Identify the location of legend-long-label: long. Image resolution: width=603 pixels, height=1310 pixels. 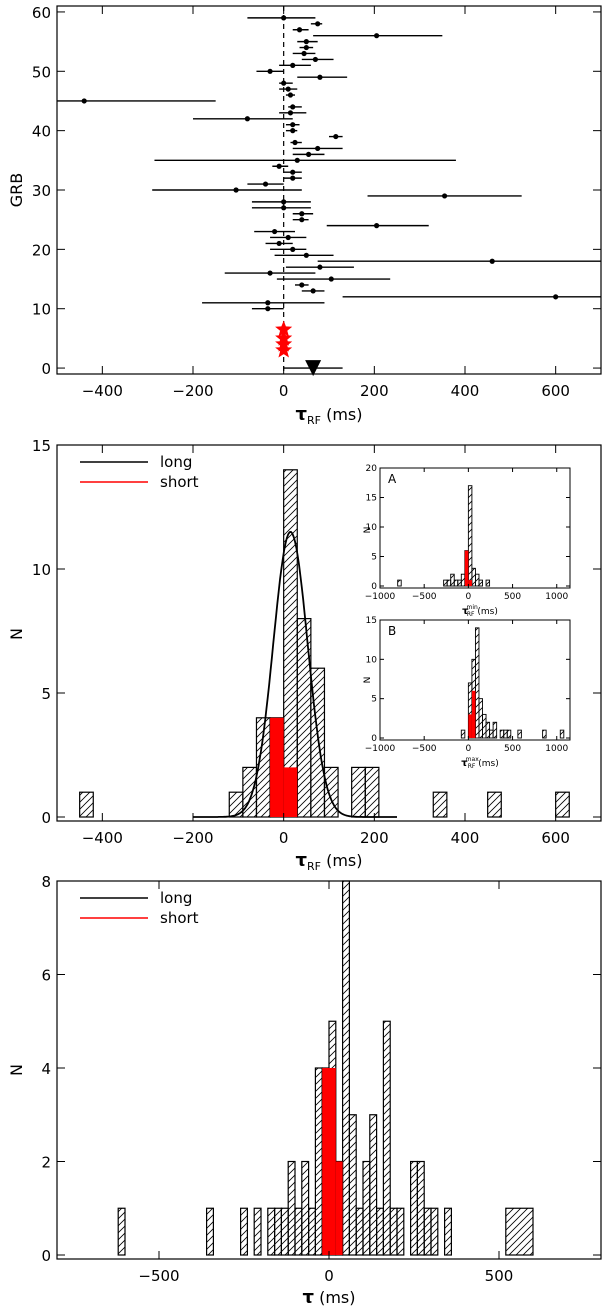
(176, 898).